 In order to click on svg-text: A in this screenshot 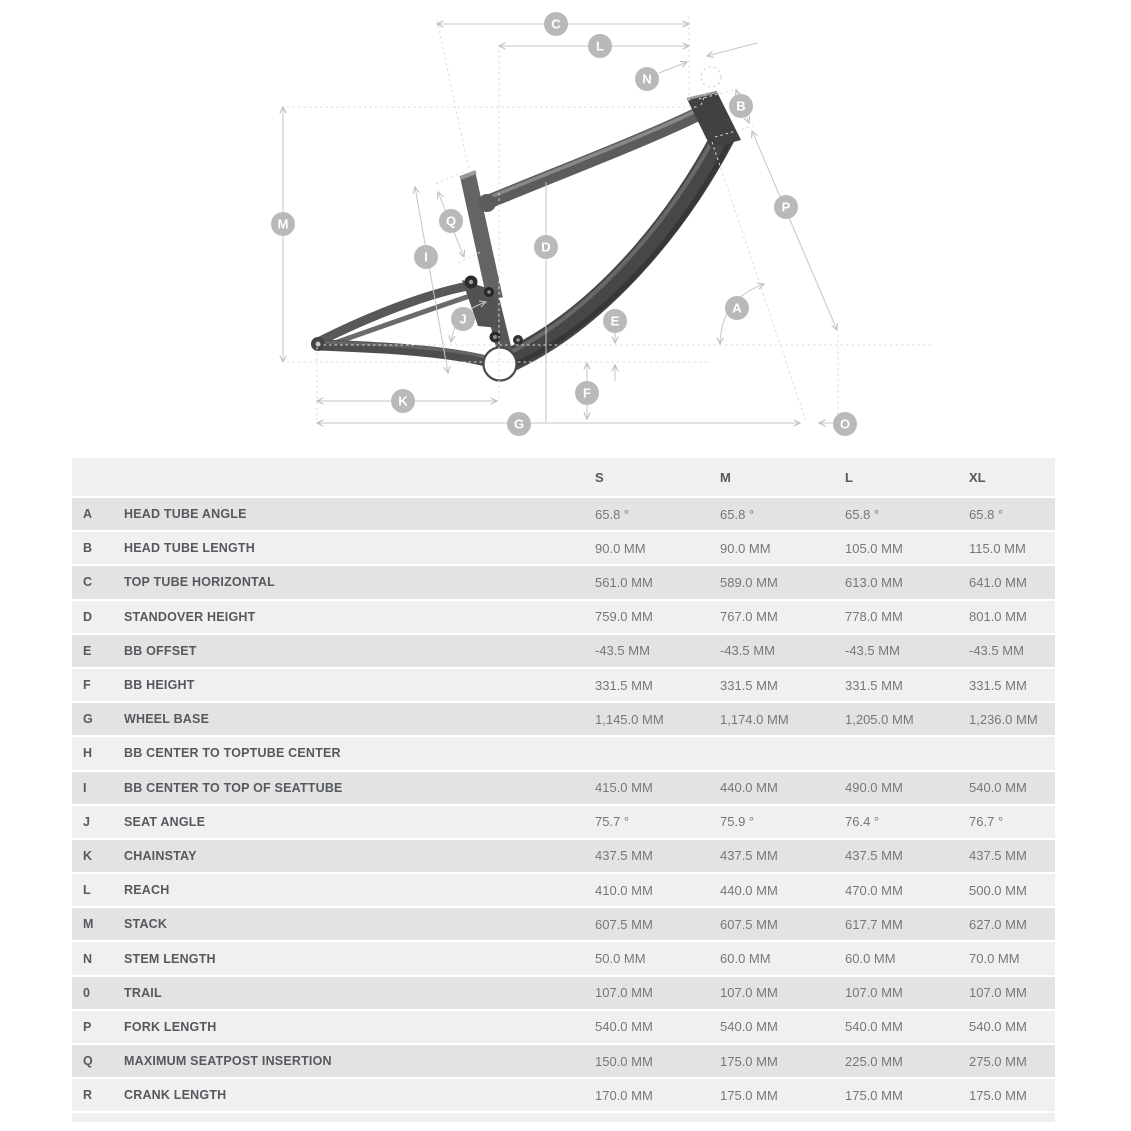, I will do `click(737, 308)`.